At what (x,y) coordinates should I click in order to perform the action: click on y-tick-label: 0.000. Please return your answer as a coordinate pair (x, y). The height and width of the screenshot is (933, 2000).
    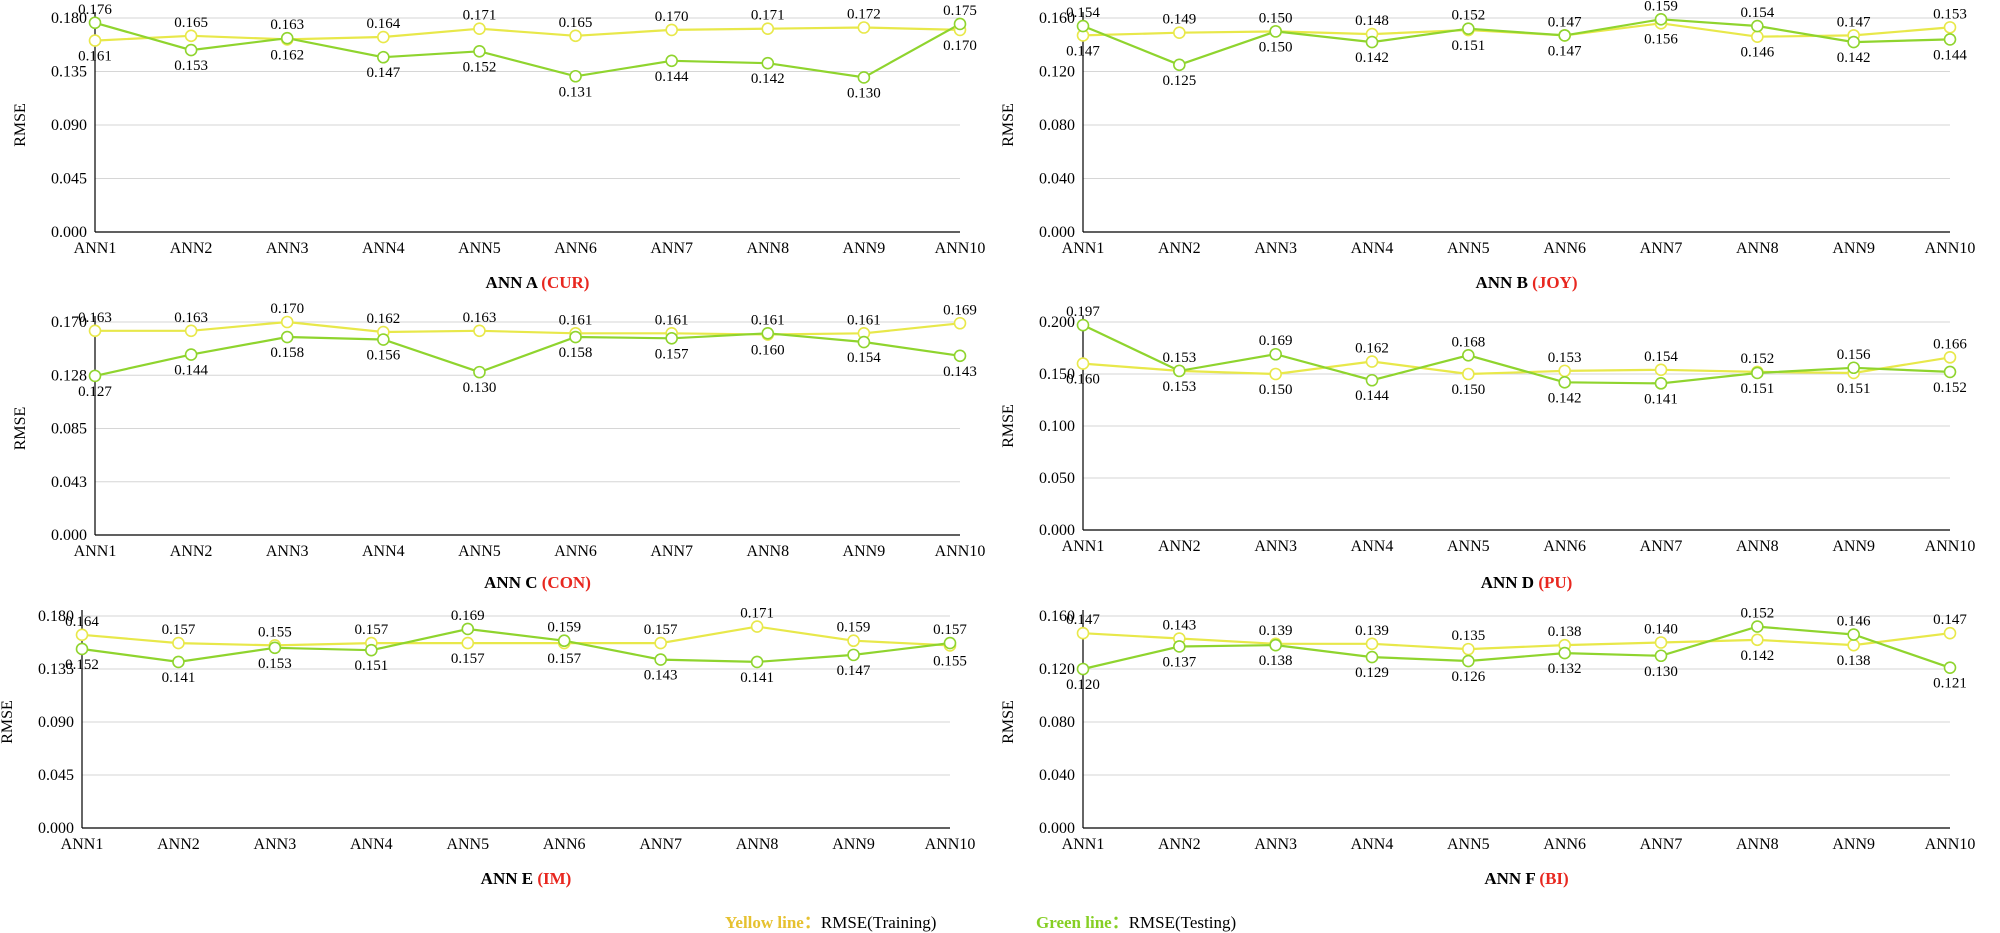
    Looking at the image, I should click on (1057, 530).